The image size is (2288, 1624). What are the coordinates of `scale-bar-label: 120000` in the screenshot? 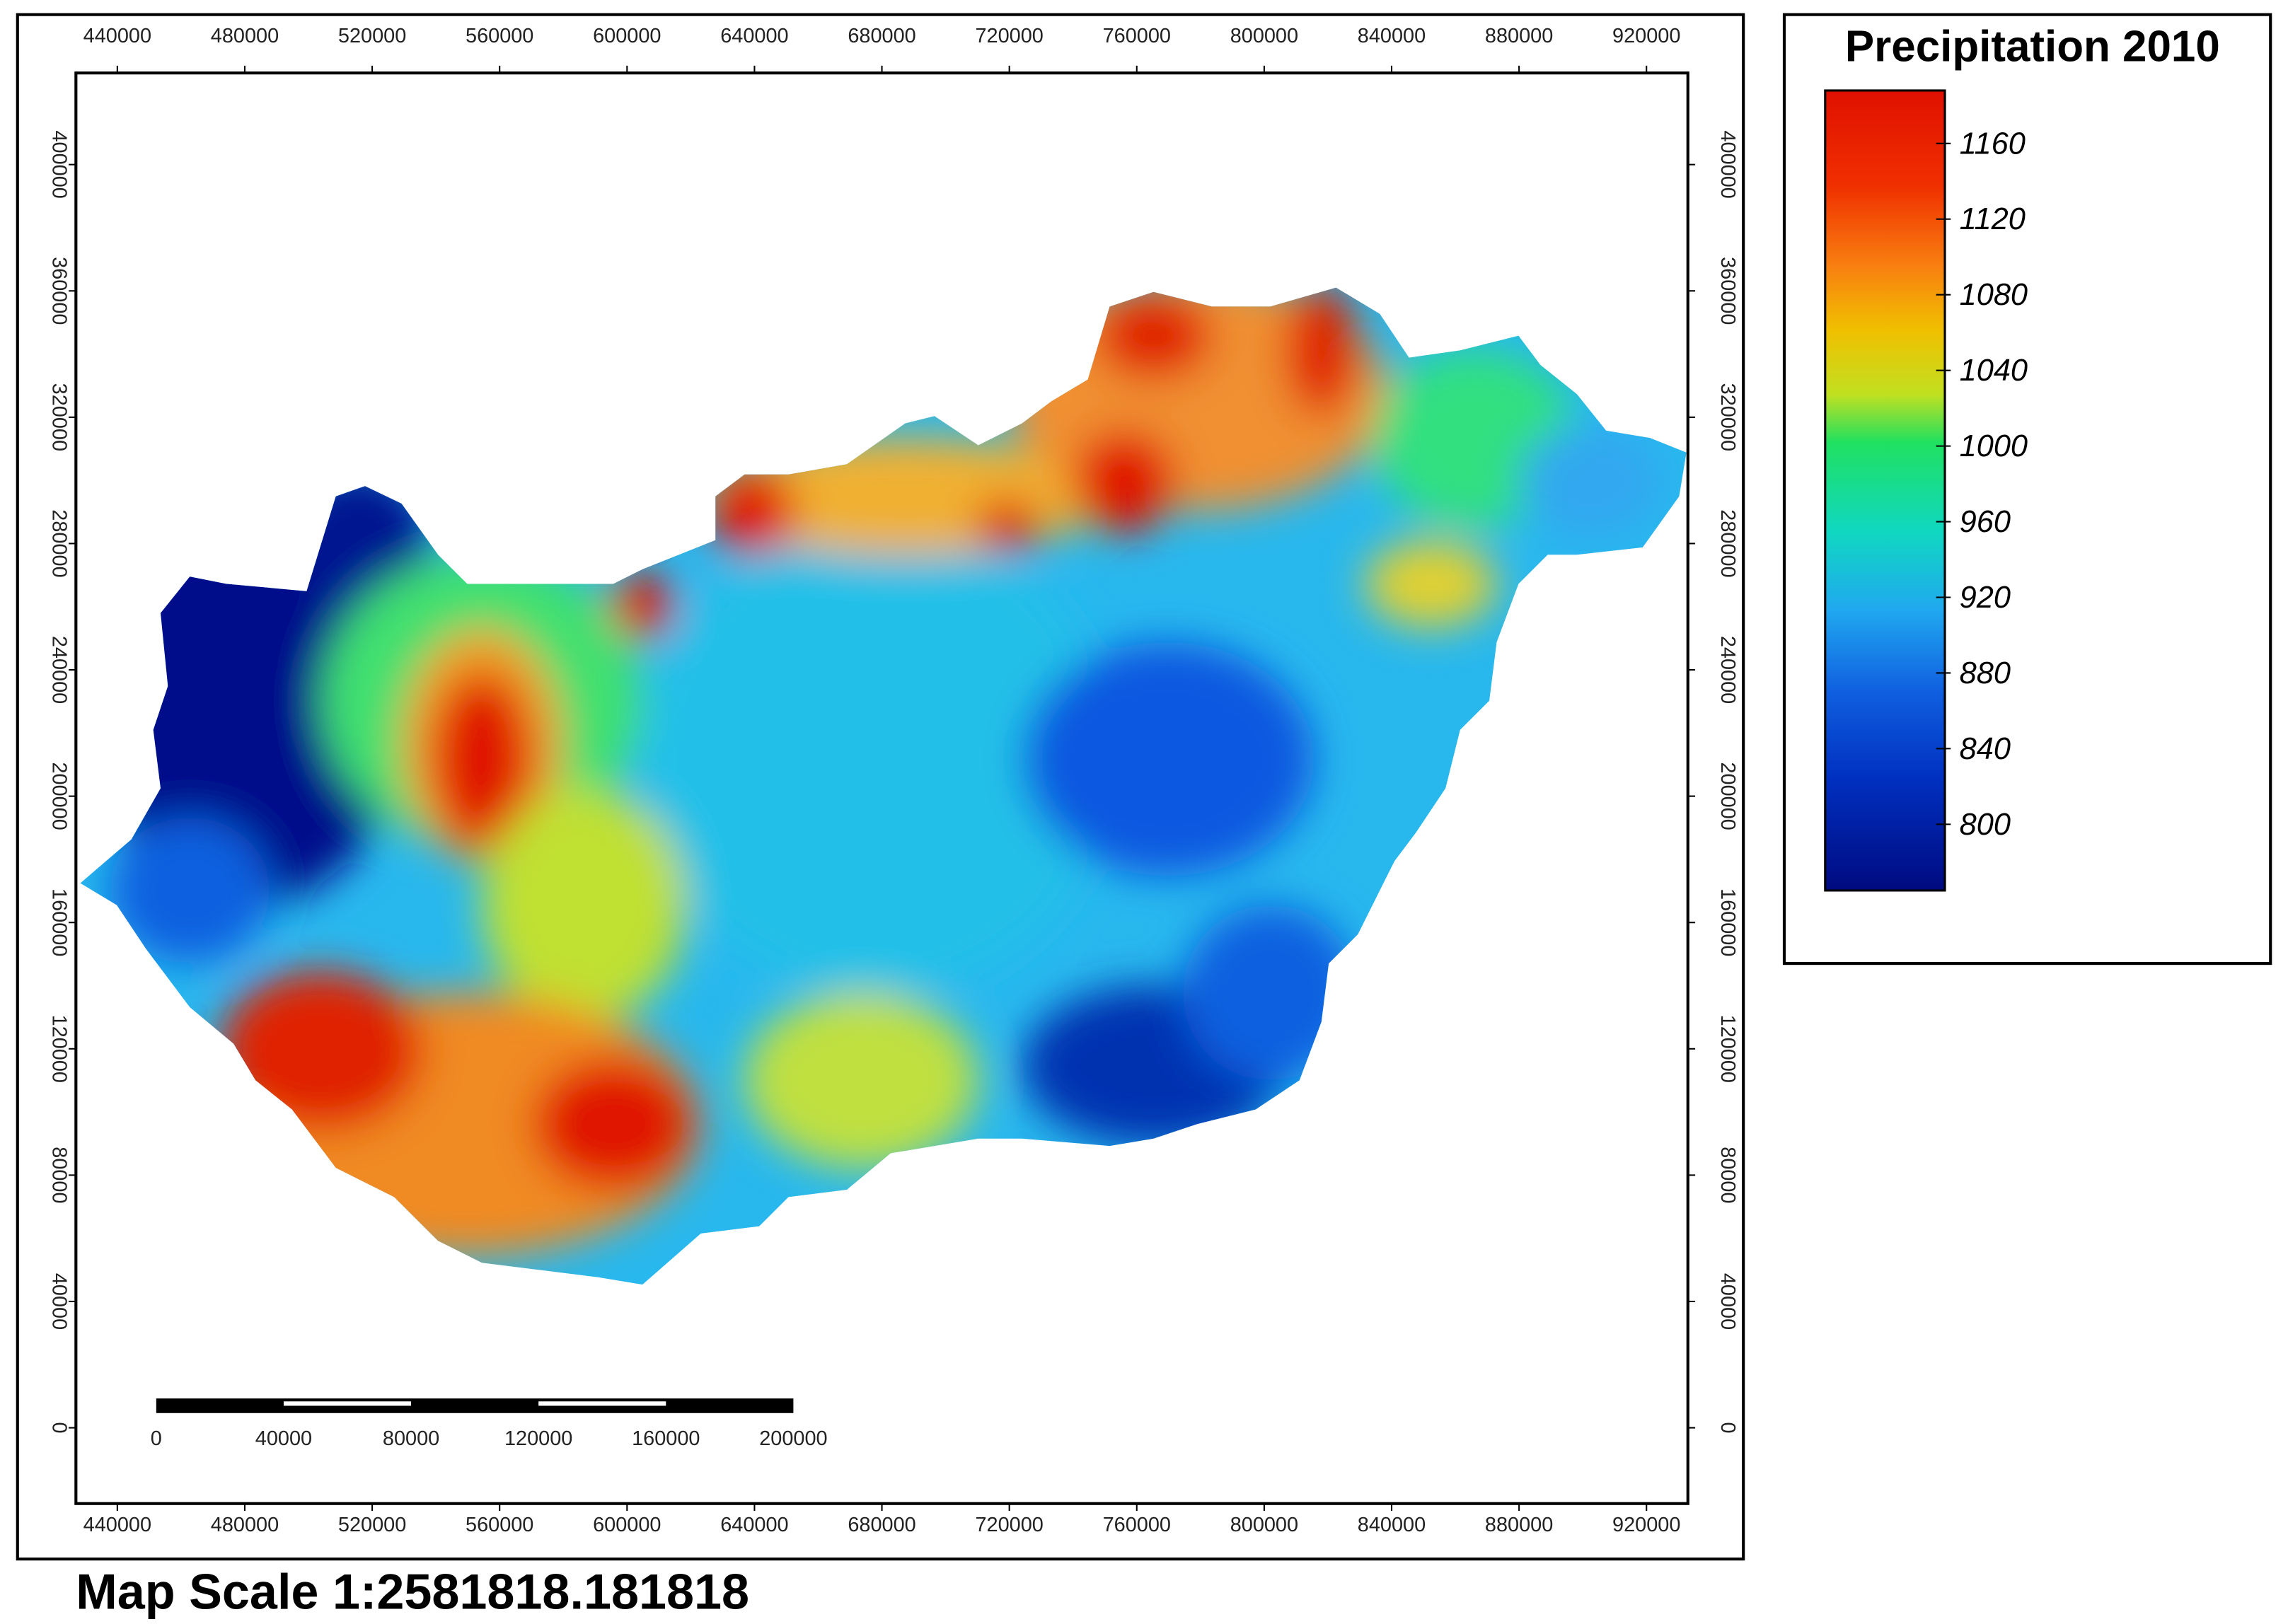 It's located at (538, 1438).